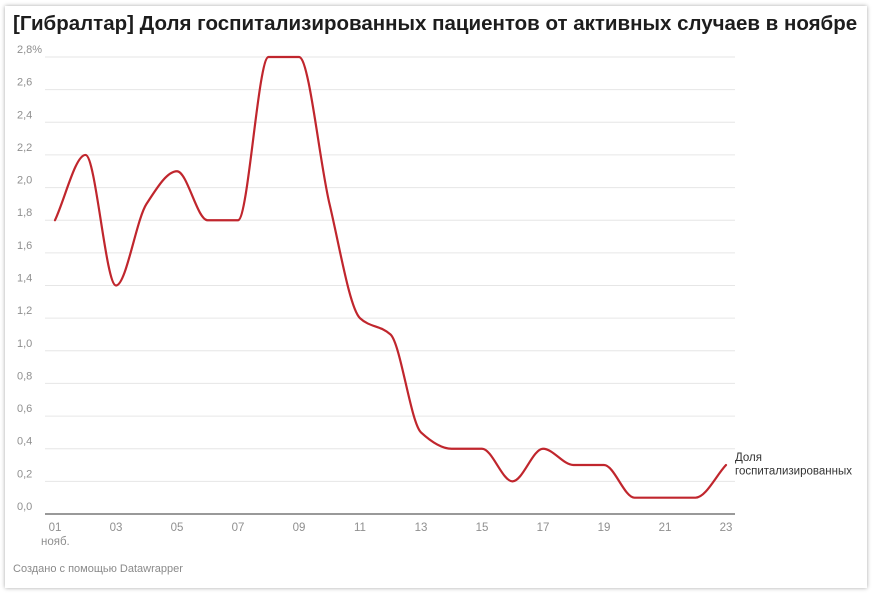 This screenshot has width=875, height=608. What do you see at coordinates (24, 148) in the screenshot?
I see `y-tick-label: 2,2` at bounding box center [24, 148].